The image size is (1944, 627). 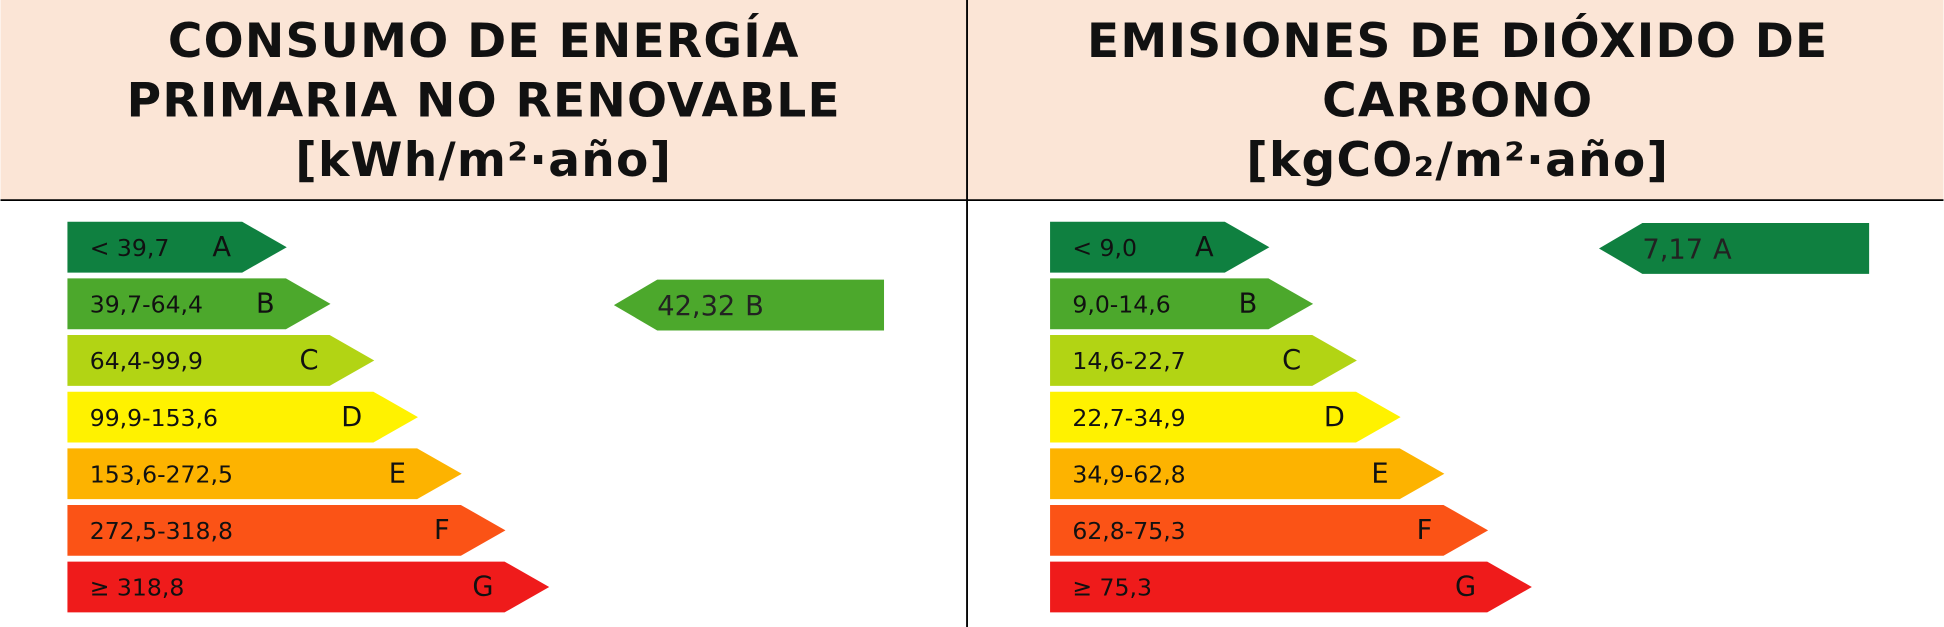 I want to click on title-line: PRIMARIA NO RENOVABLE, so click(x=484, y=100).